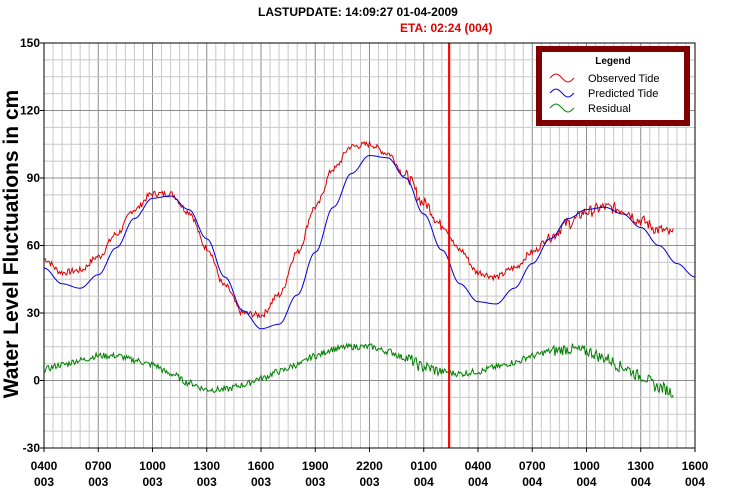  What do you see at coordinates (369, 466) in the screenshot?
I see `x-tick-label-time: 2200` at bounding box center [369, 466].